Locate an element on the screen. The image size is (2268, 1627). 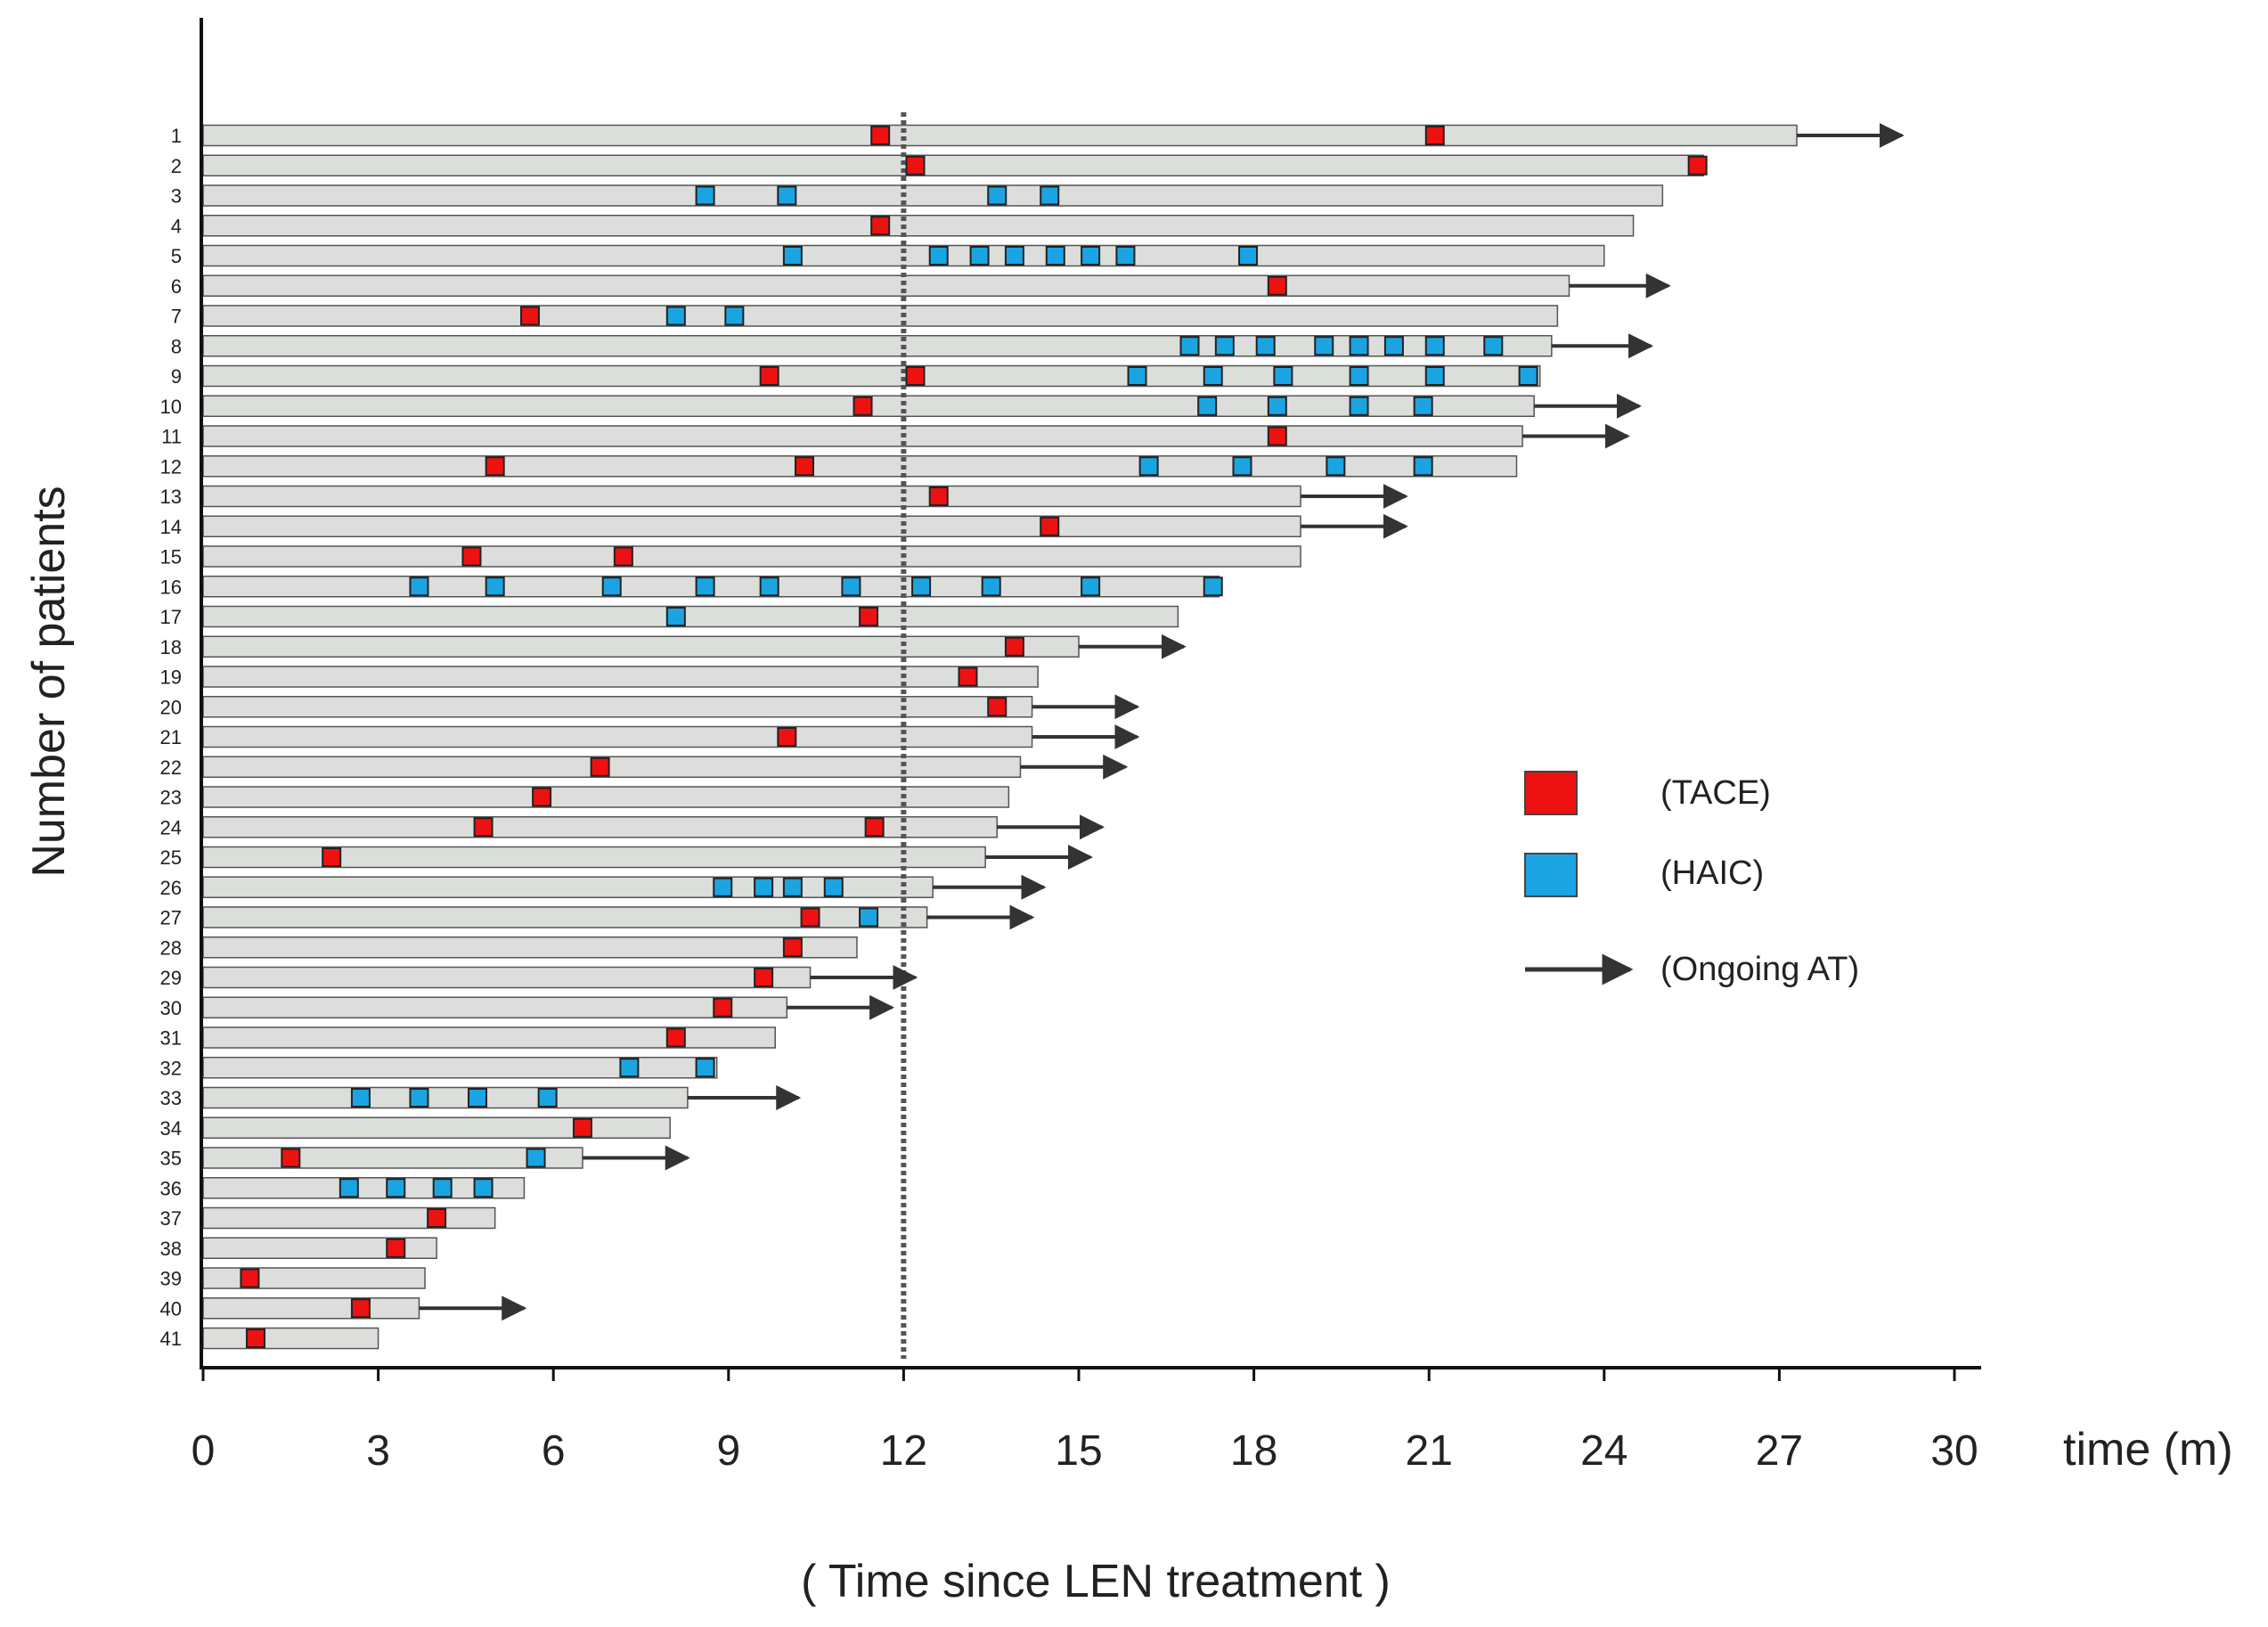
patient-row-label: 29 is located at coordinates (171, 978).